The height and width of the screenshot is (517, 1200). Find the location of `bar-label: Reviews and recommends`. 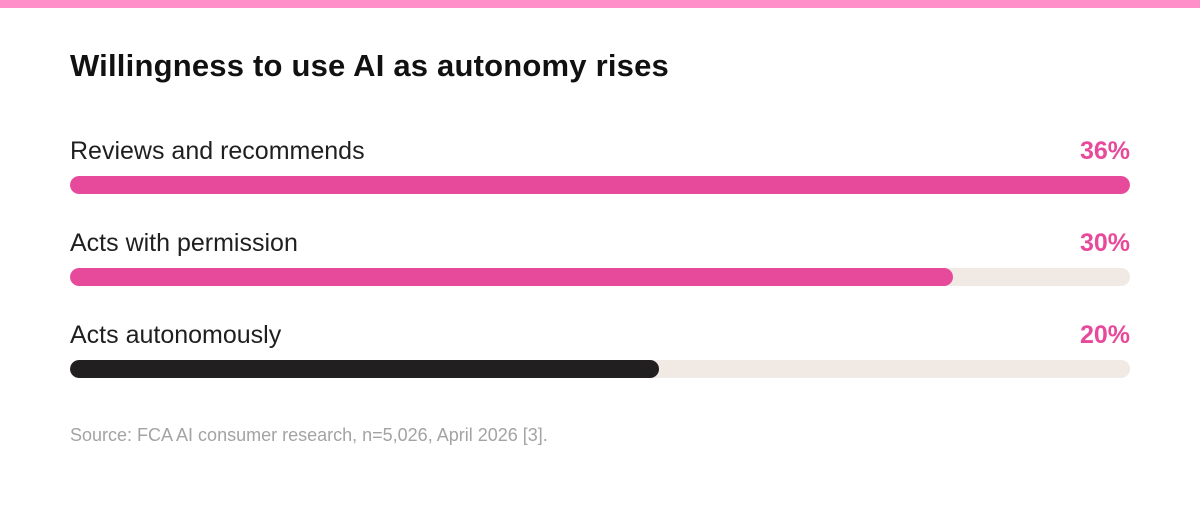

bar-label: Reviews and recommends is located at coordinates (217, 151).